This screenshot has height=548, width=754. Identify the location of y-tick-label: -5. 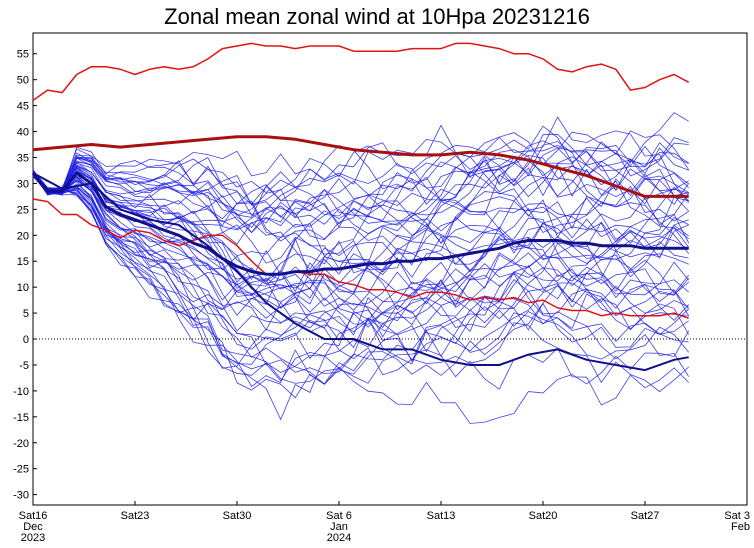
(24, 366).